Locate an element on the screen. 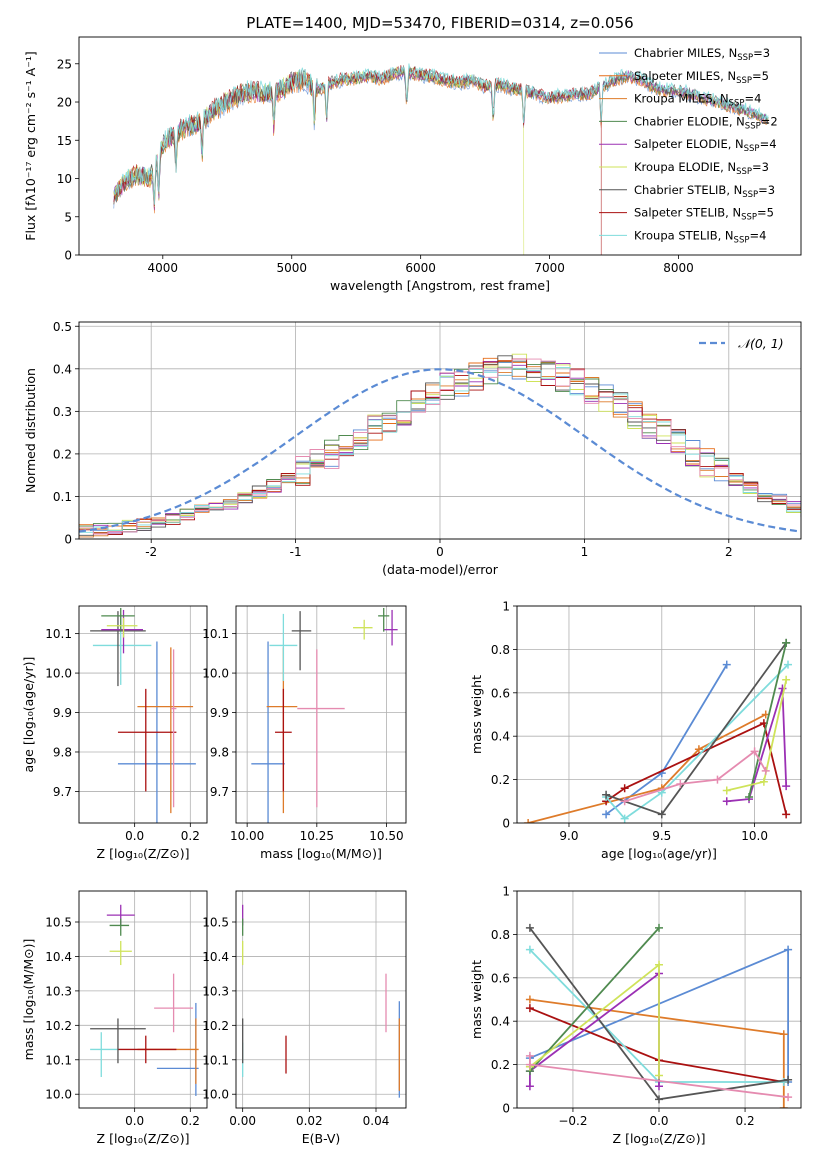  x-tick-label: -2 is located at coordinates (151, 552).